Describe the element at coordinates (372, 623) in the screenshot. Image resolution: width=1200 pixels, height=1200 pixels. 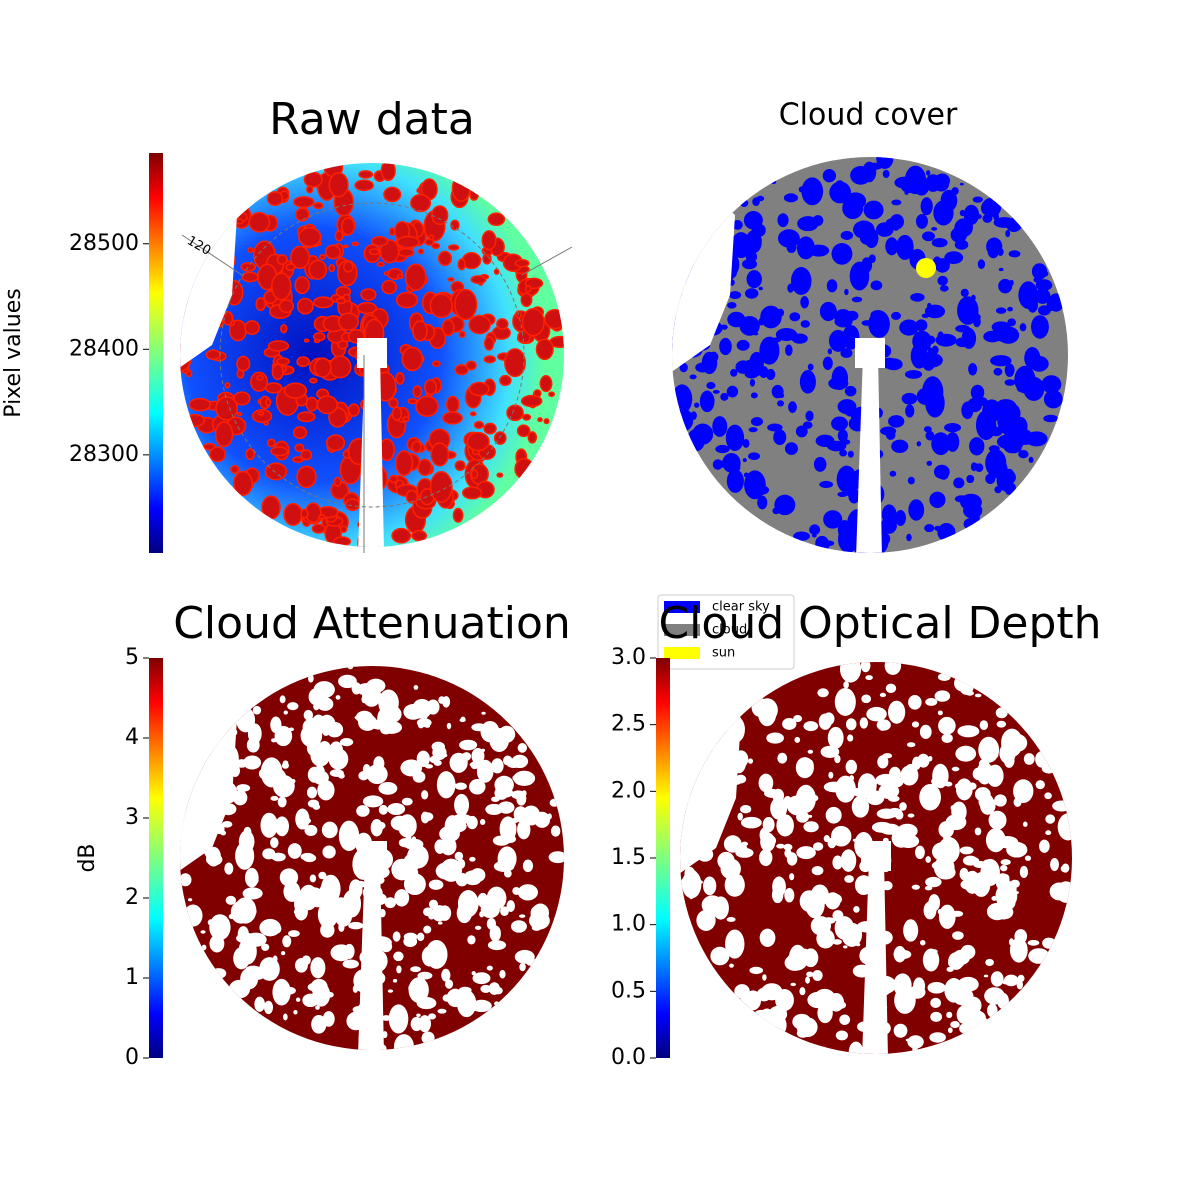
I see `panel-title: Cloud Attenuation` at that location.